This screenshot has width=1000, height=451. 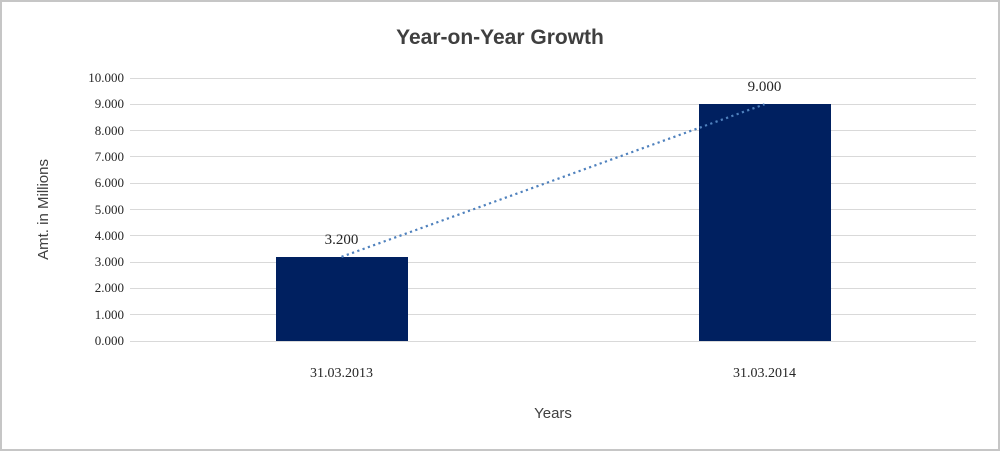 What do you see at coordinates (109, 314) in the screenshot?
I see `y-tick-label: 1.000` at bounding box center [109, 314].